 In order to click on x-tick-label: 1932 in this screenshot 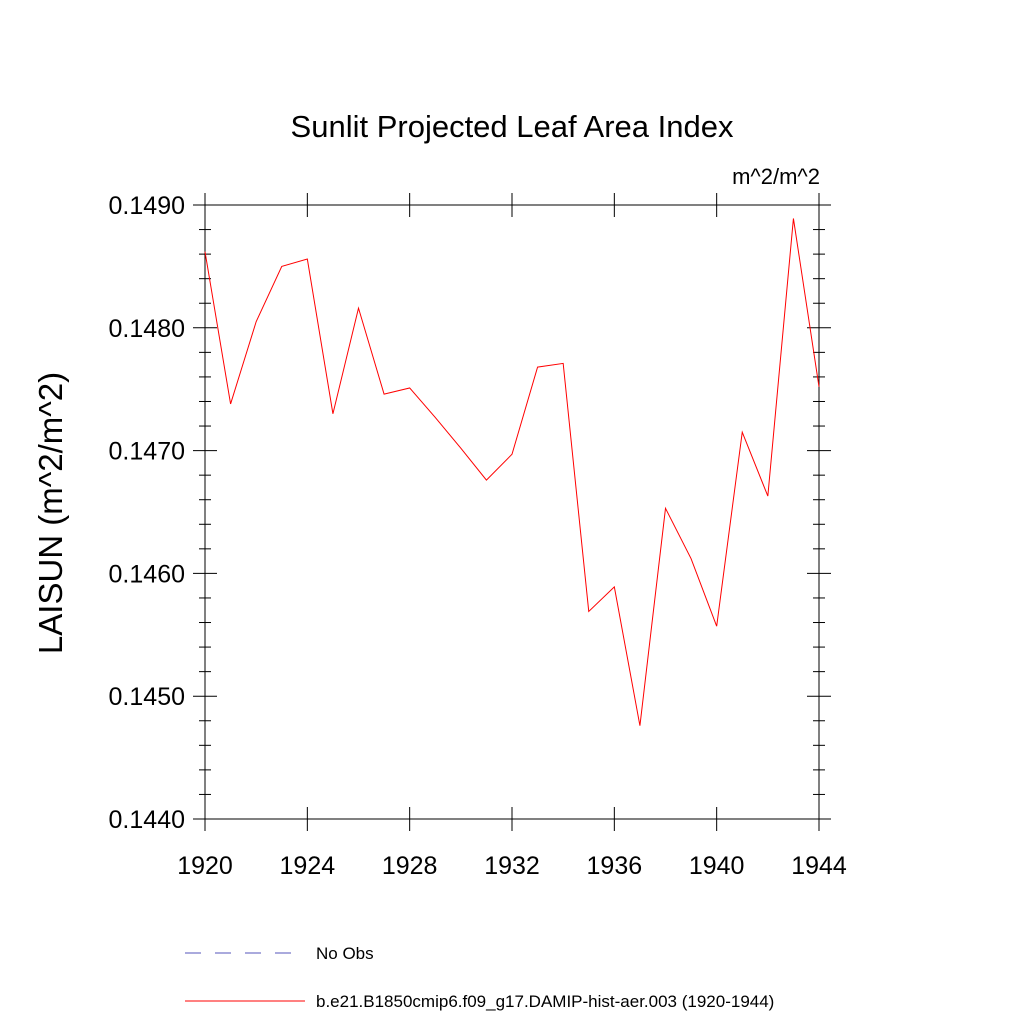, I will do `click(512, 866)`.